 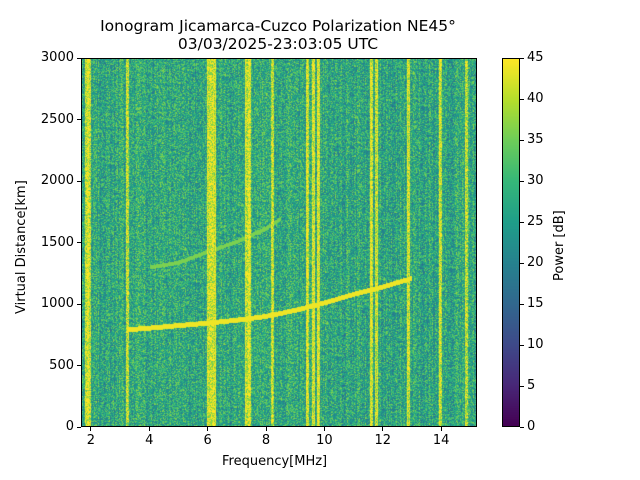 What do you see at coordinates (149, 440) in the screenshot?
I see `x-tick-label: 4` at bounding box center [149, 440].